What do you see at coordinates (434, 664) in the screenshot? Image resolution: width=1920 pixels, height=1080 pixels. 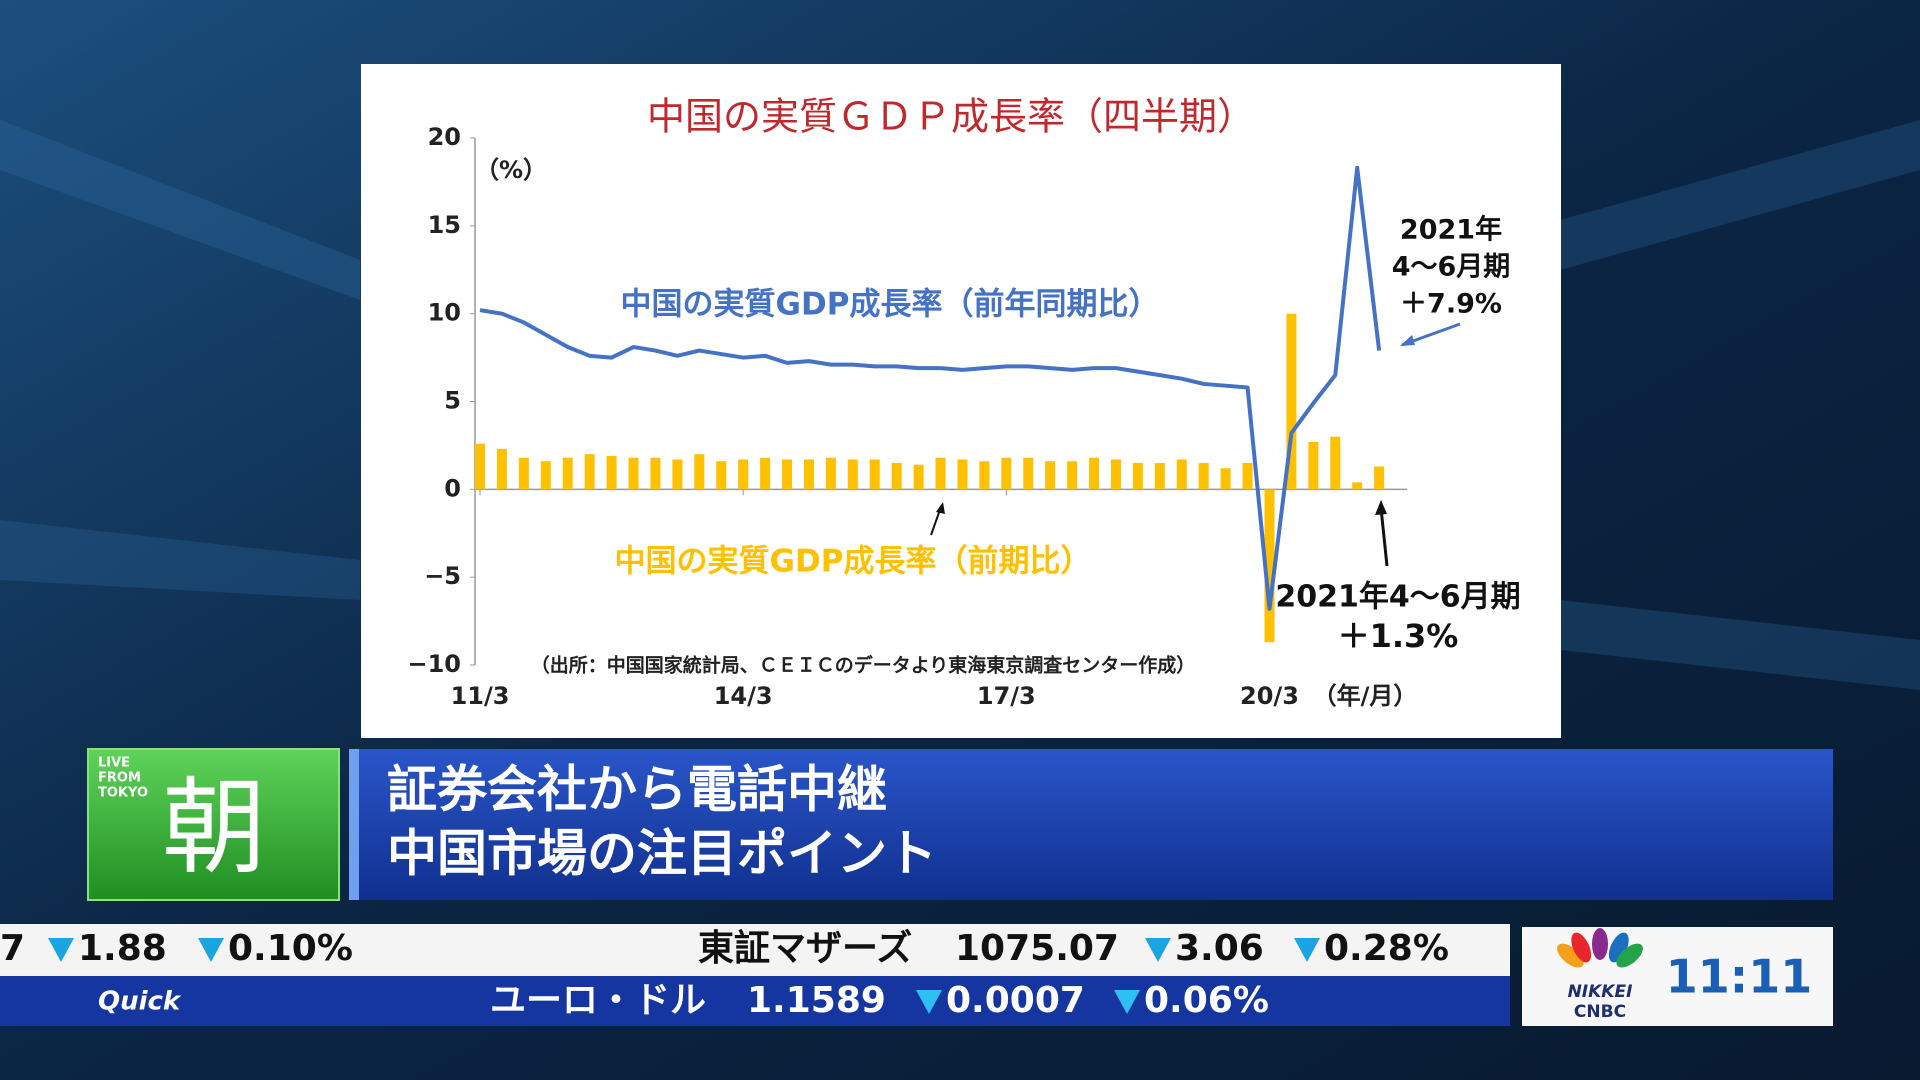 I see `y-tick-label: −10` at bounding box center [434, 664].